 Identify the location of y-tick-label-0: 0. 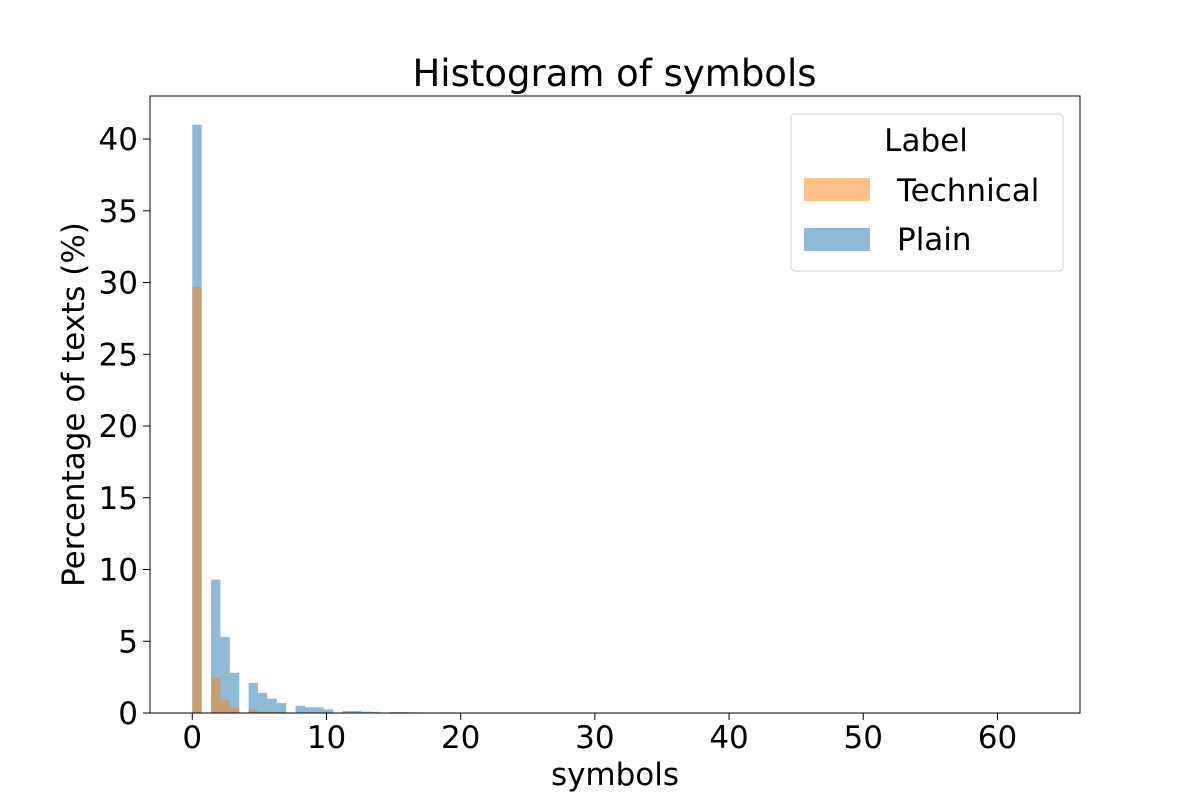
(128, 714).